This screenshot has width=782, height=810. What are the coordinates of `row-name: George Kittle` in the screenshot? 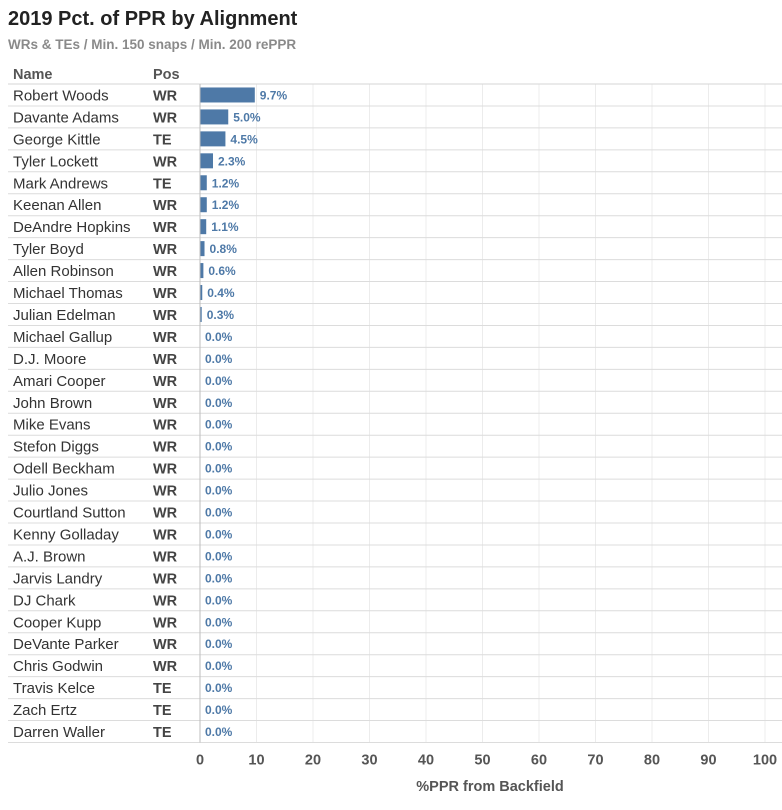 It's located at (57, 139).